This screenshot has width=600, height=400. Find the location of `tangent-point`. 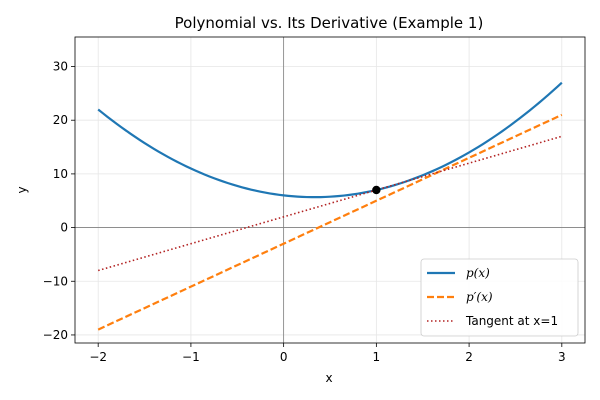

tangent-point is located at coordinates (376, 190).